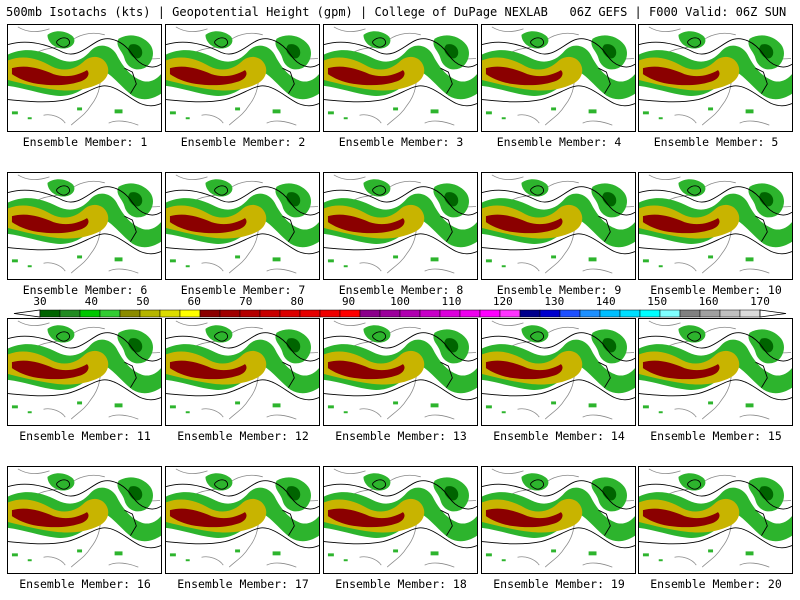 Image resolution: width=800 pixels, height=600 pixels. I want to click on colorbar-tick-label: 130, so click(554, 301).